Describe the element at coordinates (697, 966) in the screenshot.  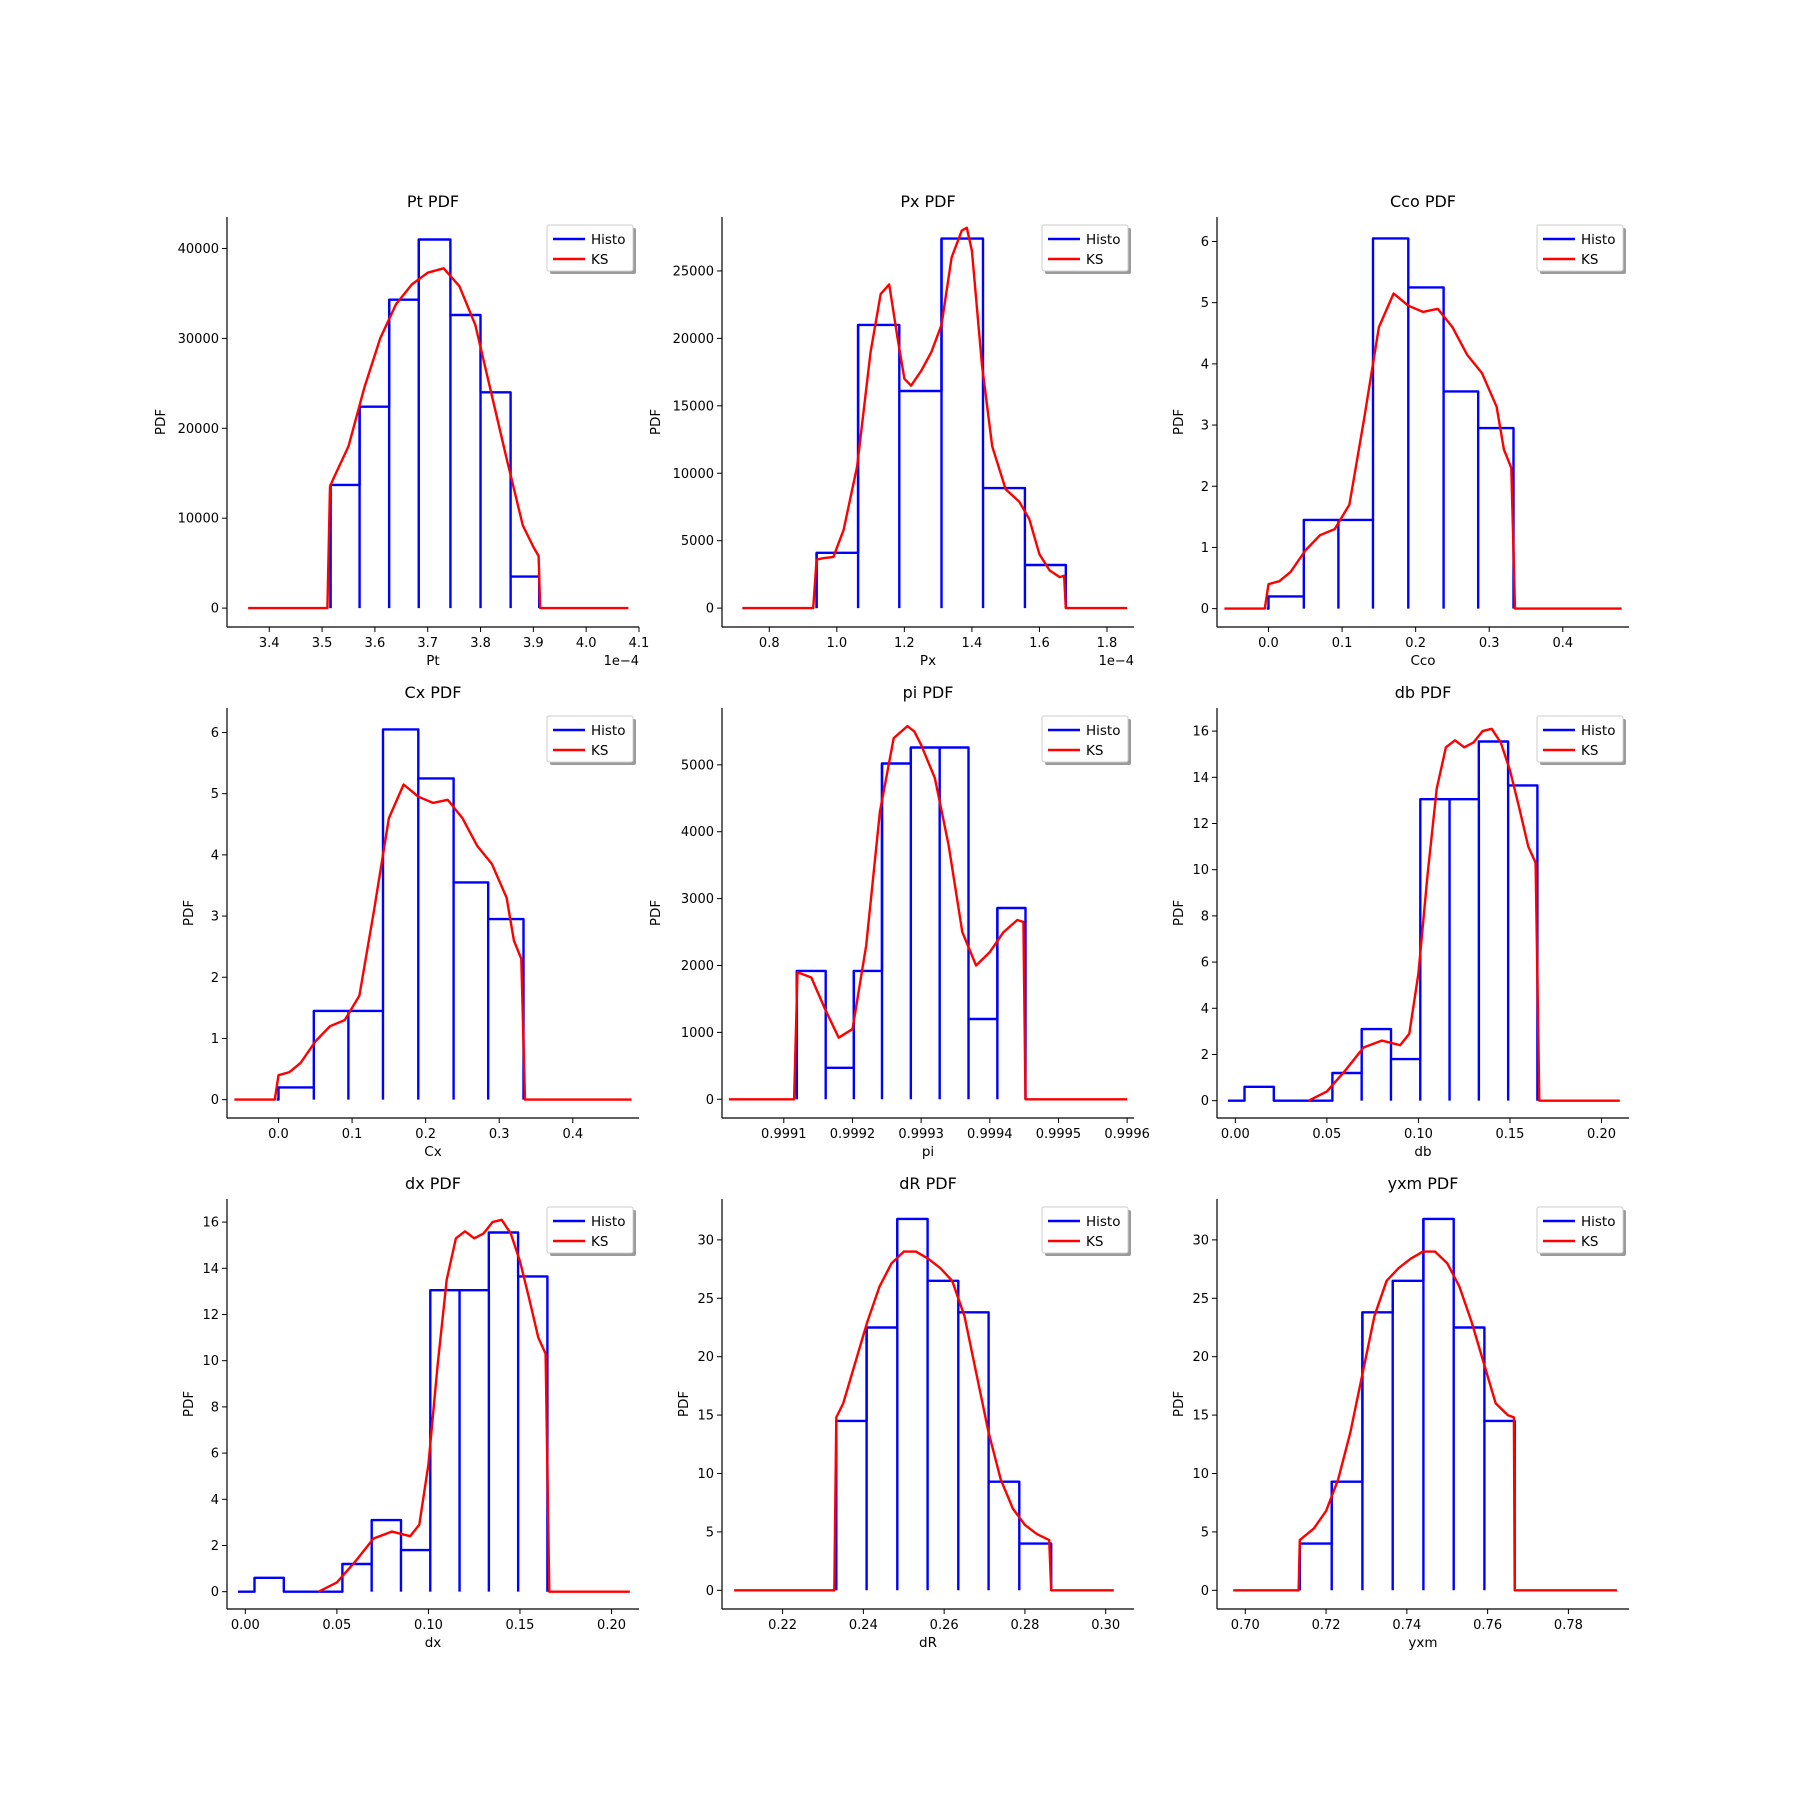
I see `y-tick-label: 2000` at that location.